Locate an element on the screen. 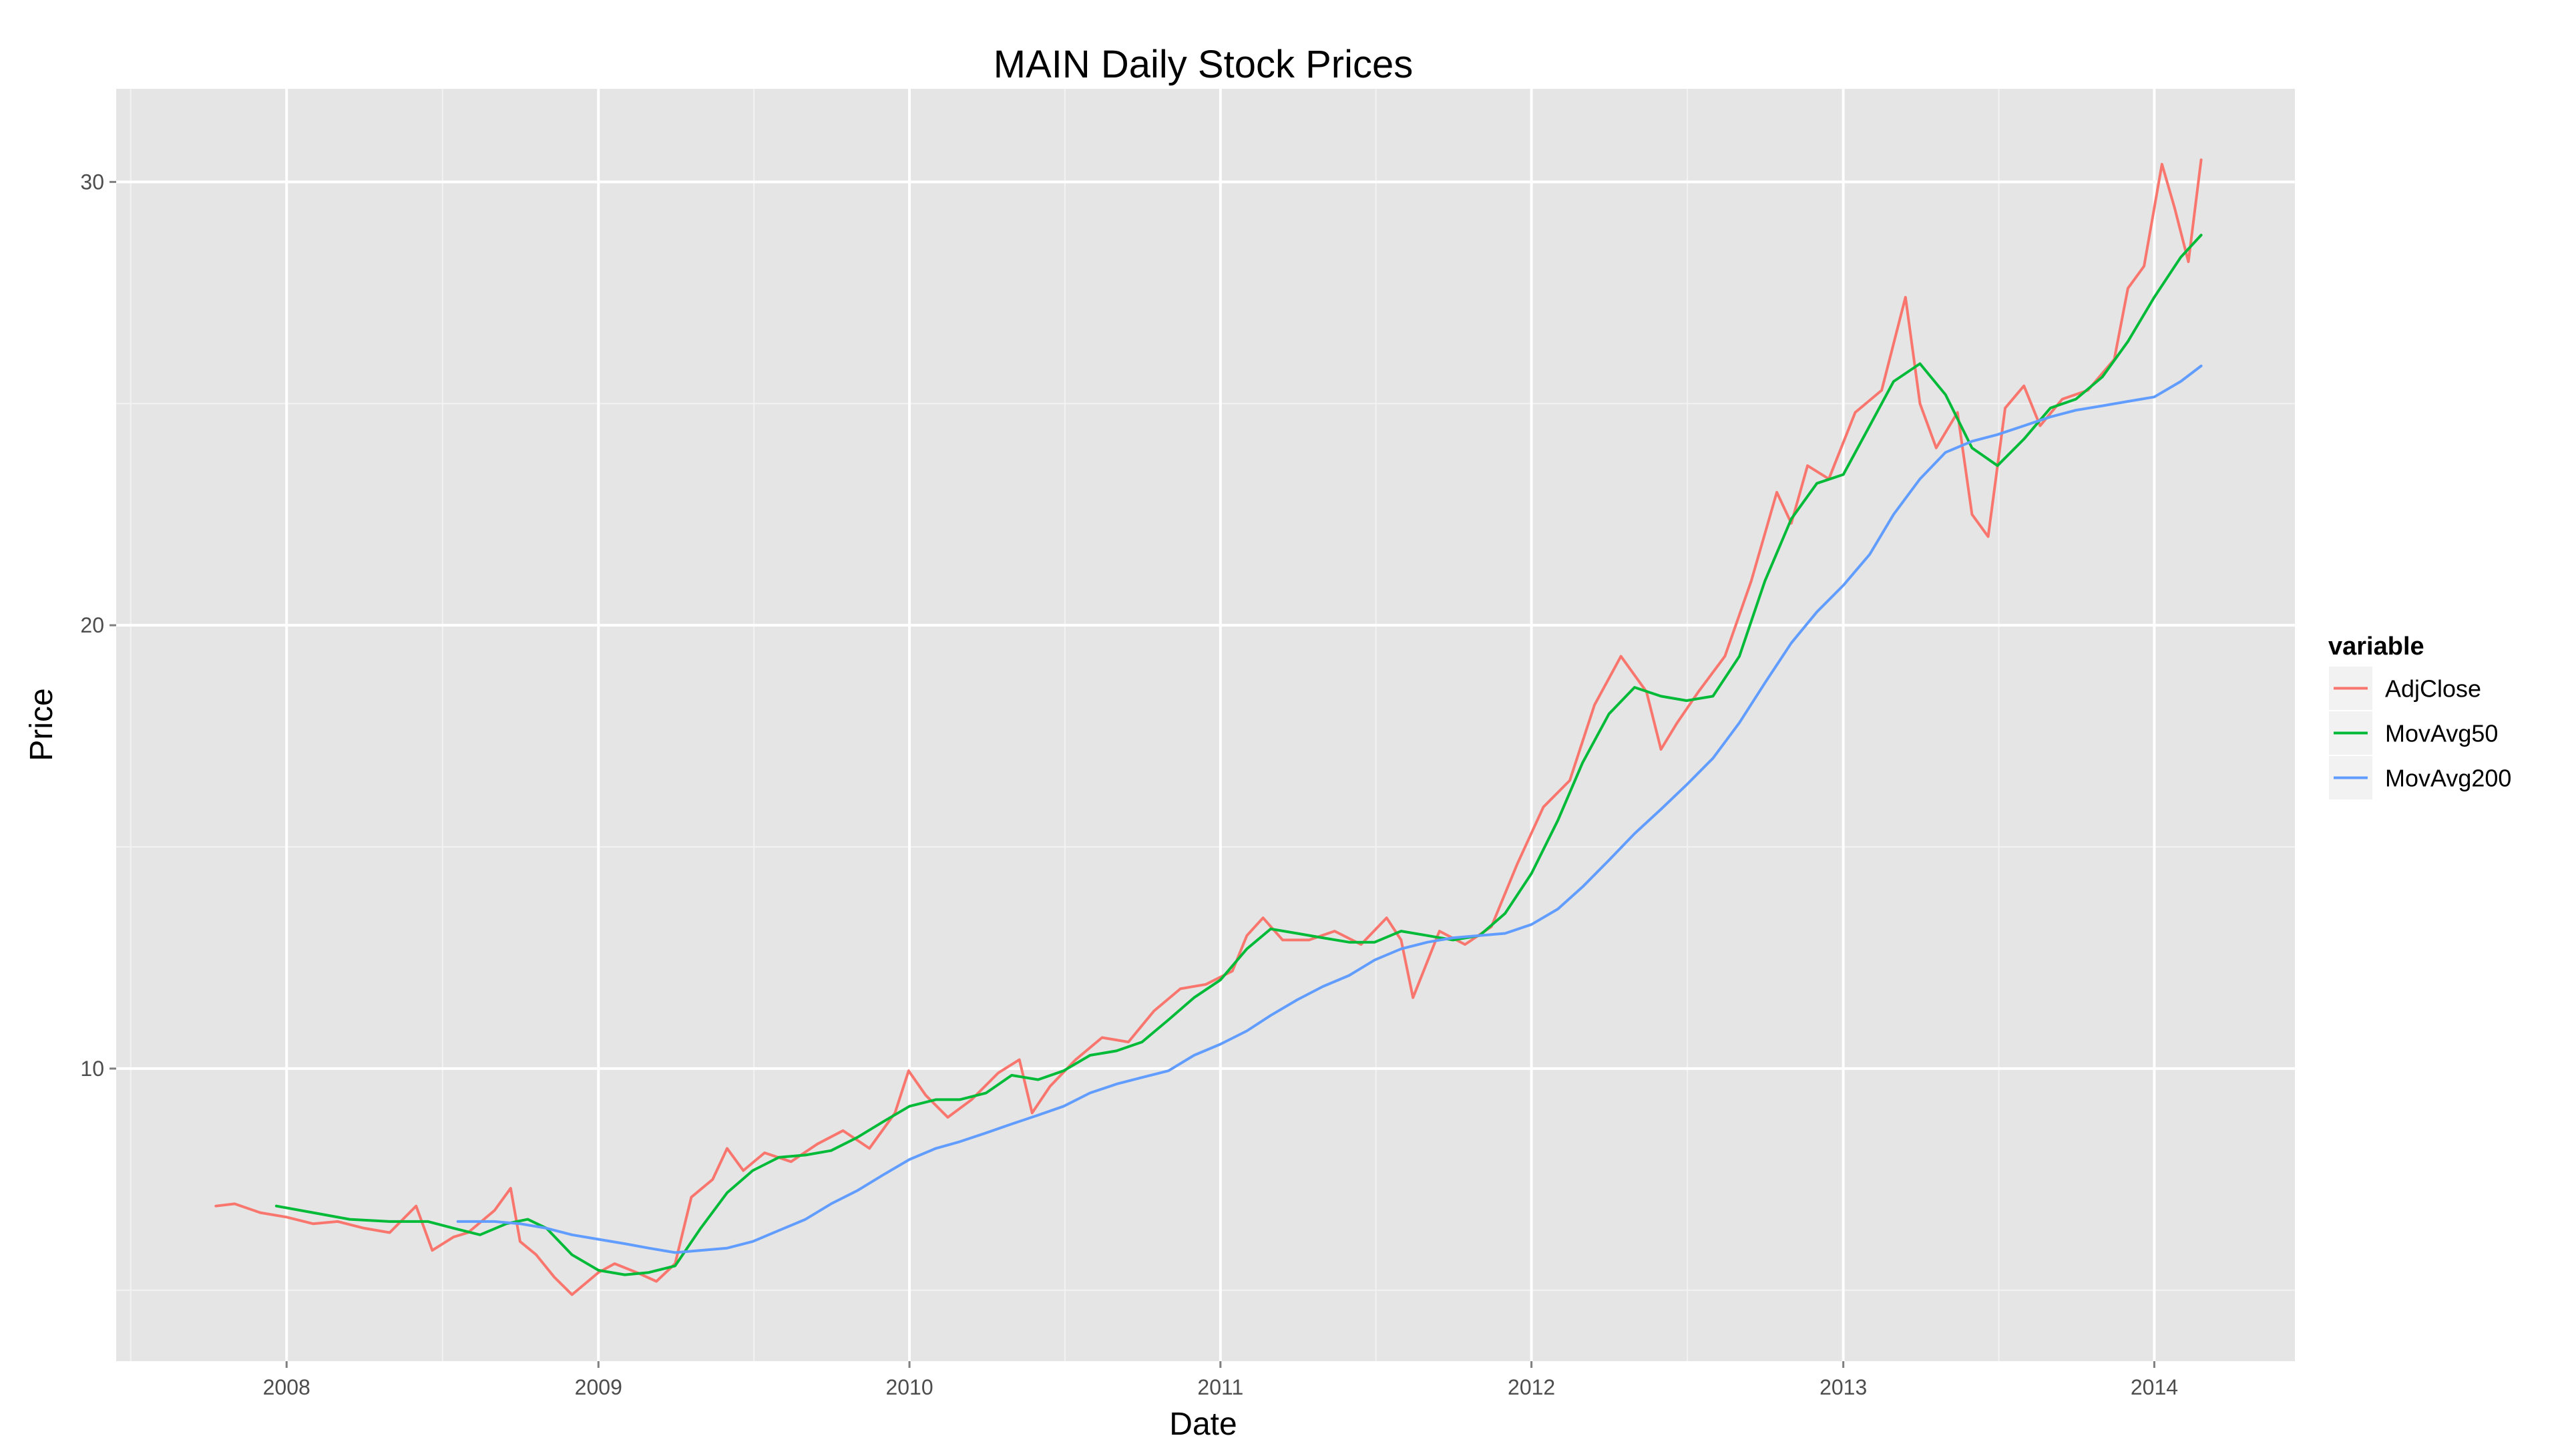  x-tick-label: 2009 is located at coordinates (598, 1387).